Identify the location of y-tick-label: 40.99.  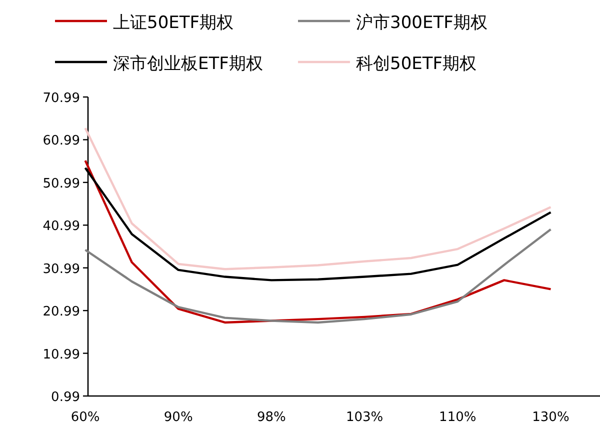
(61, 226).